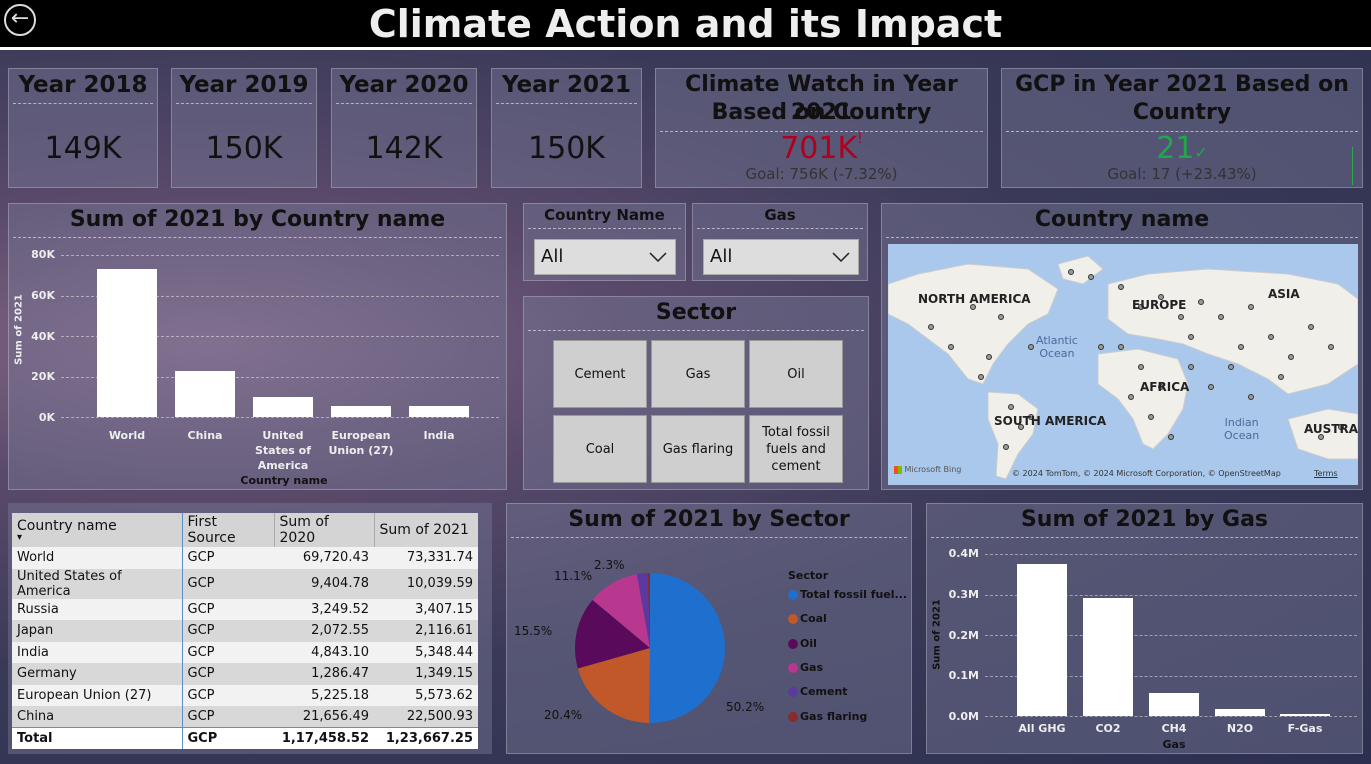 This screenshot has height=764, width=1371. Describe the element at coordinates (245, 609) in the screenshot. I see `table-row: Russia GCP 3,249.52 3,407.15` at that location.